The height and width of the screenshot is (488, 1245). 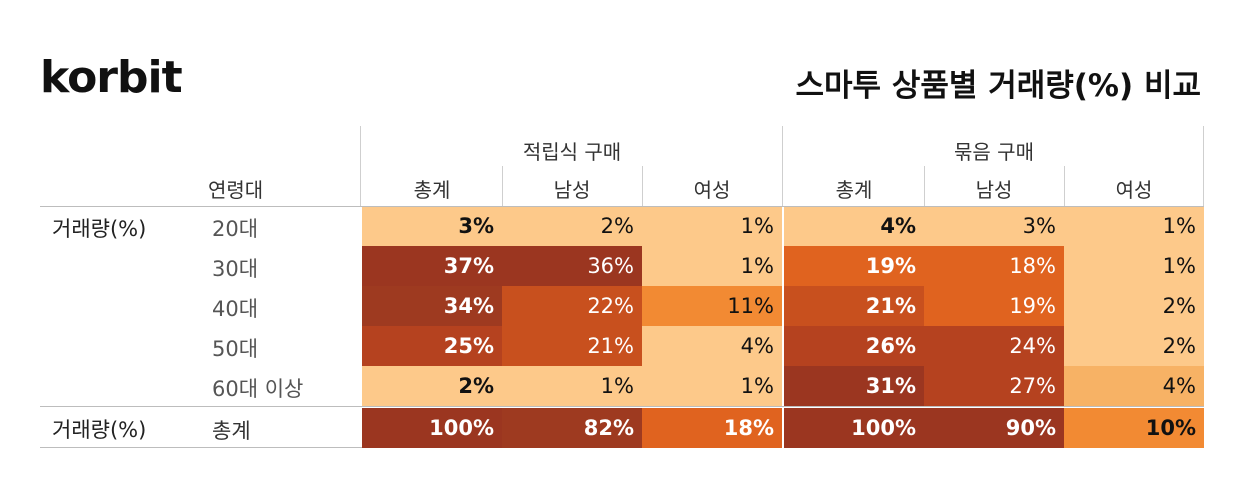 I want to click on page-title: 스마투 상품별 거래량(%) 비교, so click(x=998, y=86).